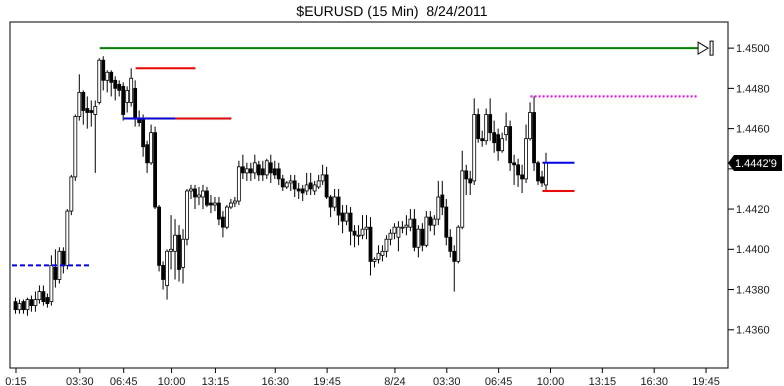  Describe the element at coordinates (753, 210) in the screenshot. I see `y-tick-label: 1.4420` at that location.